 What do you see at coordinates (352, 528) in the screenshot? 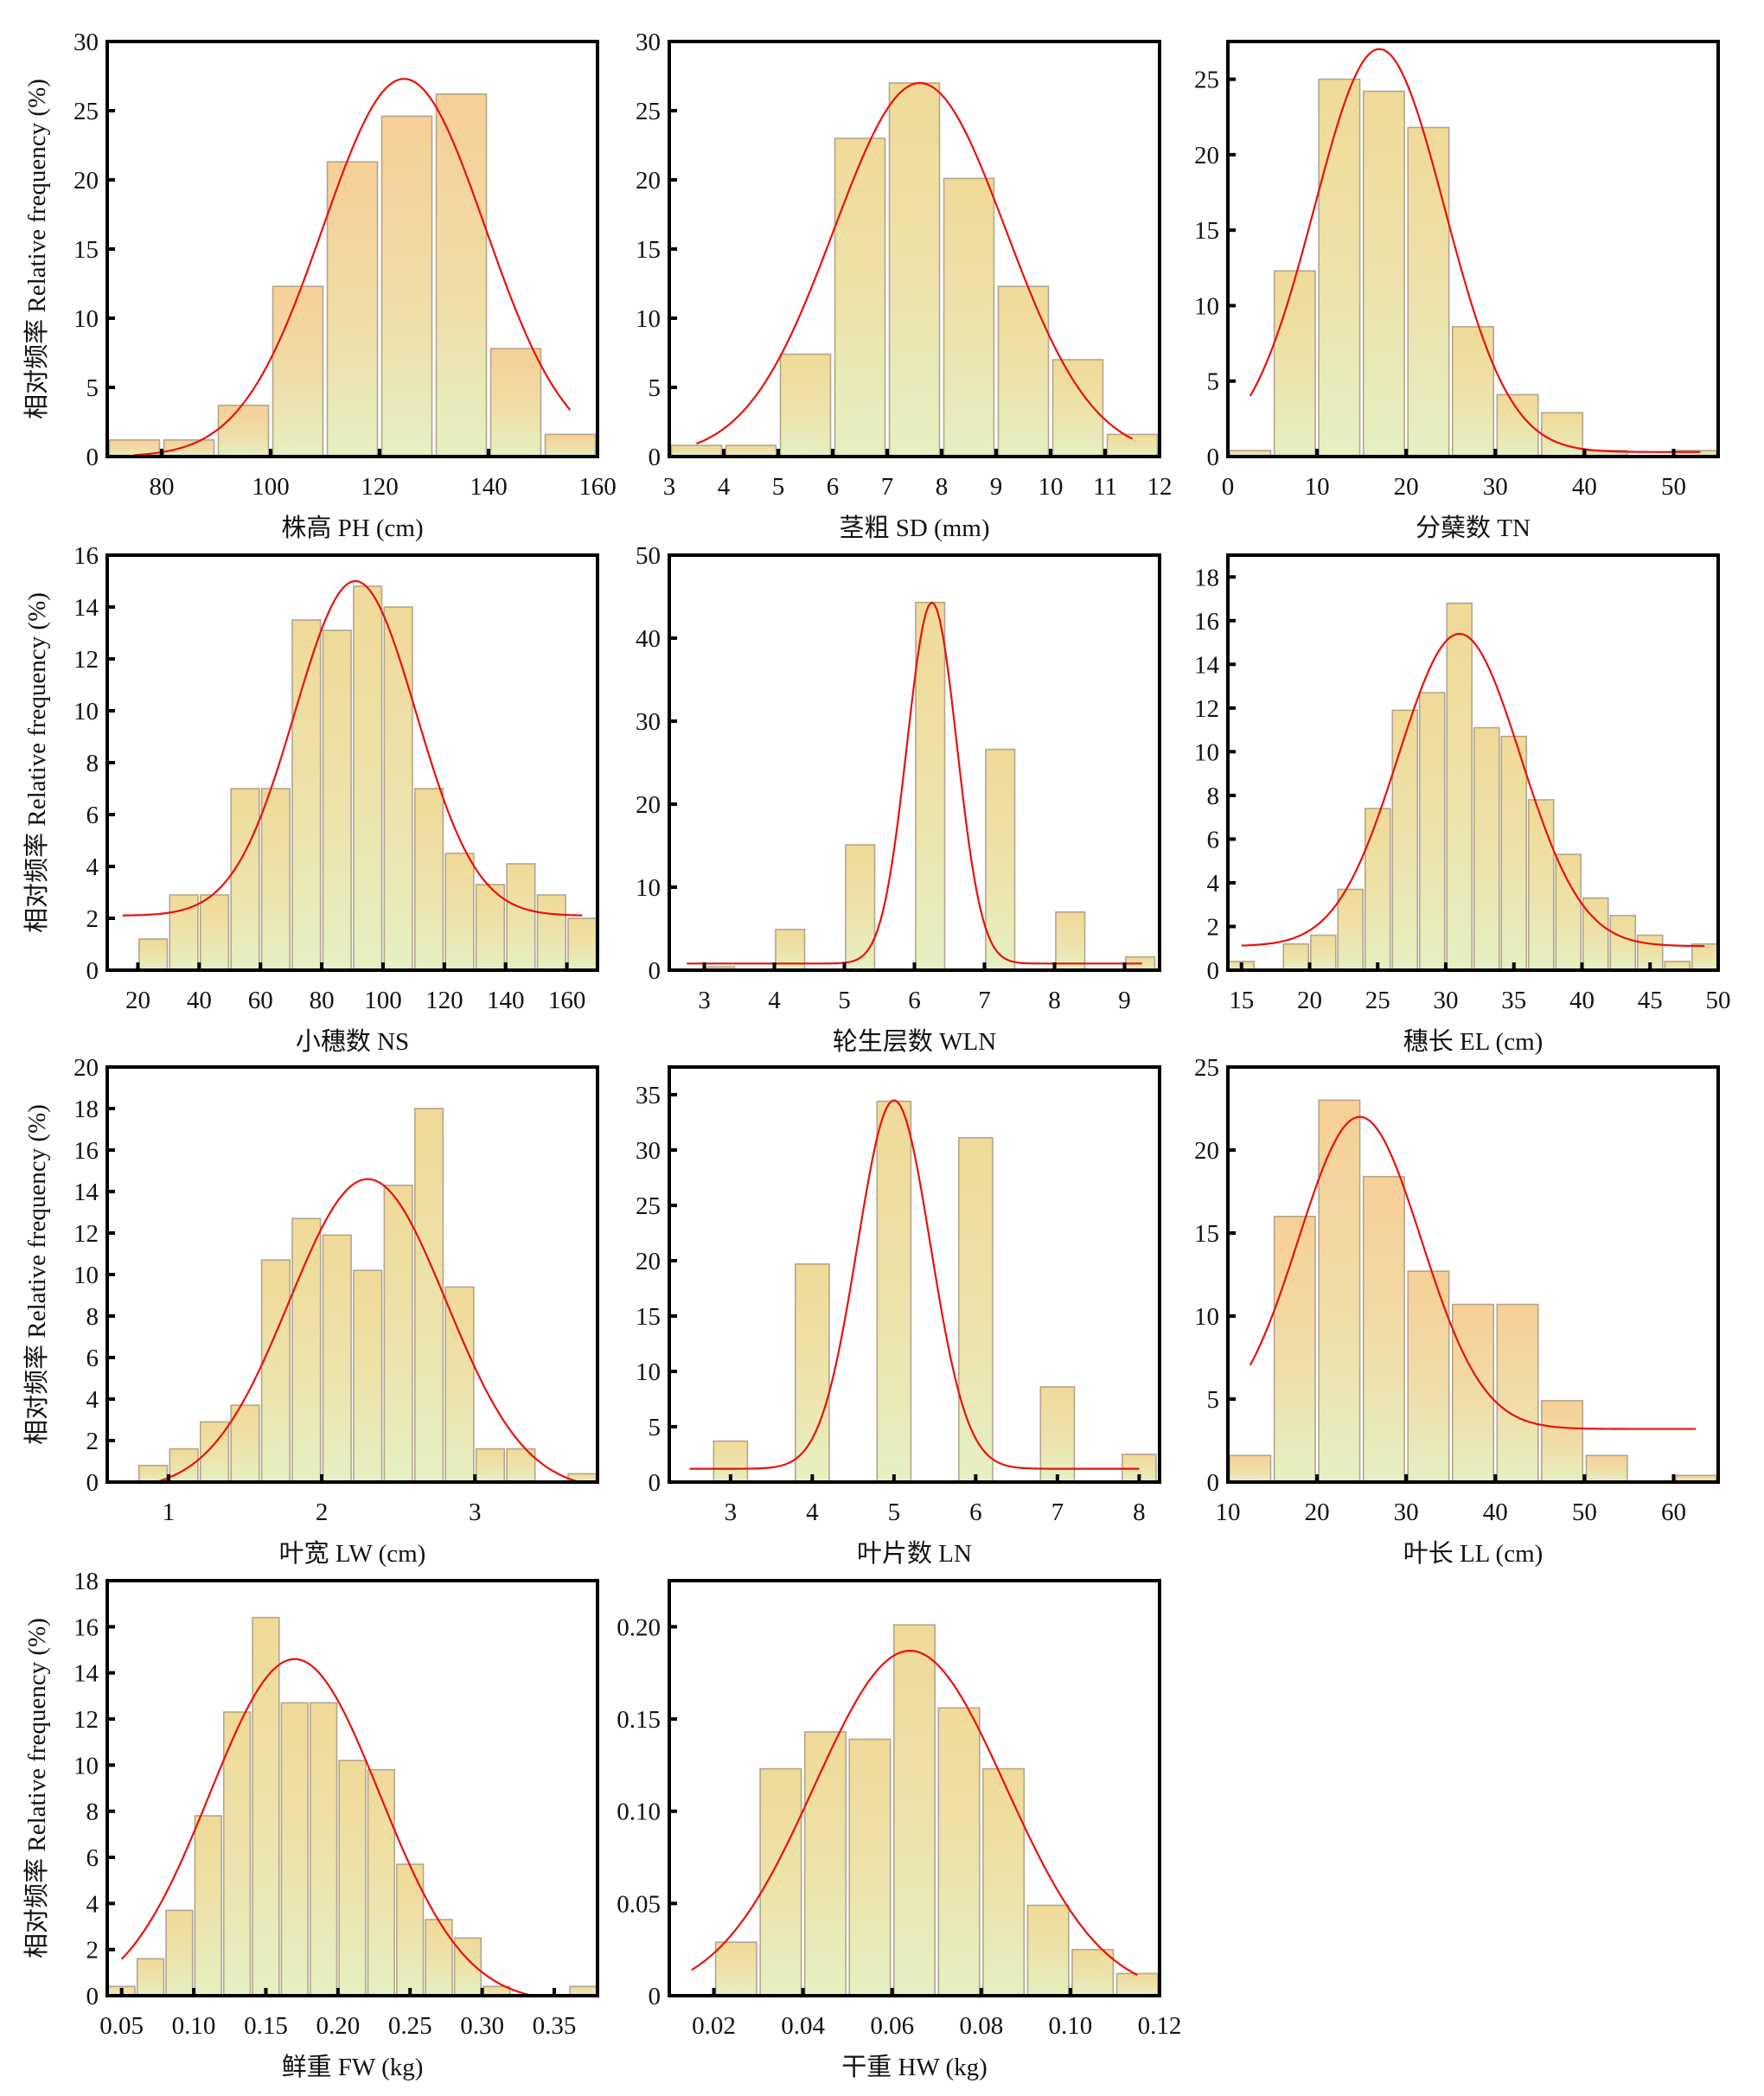
I see `x-axis-title-ph: 株高 PH (cm)` at bounding box center [352, 528].